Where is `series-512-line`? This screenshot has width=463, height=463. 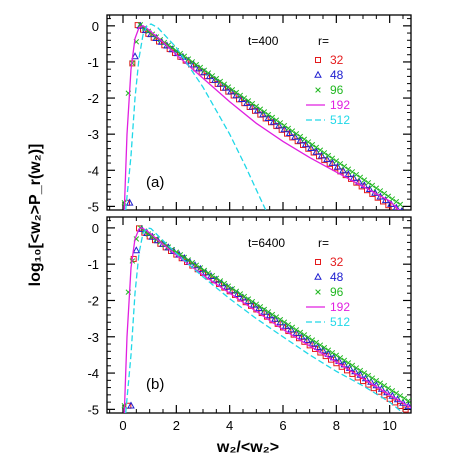
series-512-line is located at coordinates (196, 116).